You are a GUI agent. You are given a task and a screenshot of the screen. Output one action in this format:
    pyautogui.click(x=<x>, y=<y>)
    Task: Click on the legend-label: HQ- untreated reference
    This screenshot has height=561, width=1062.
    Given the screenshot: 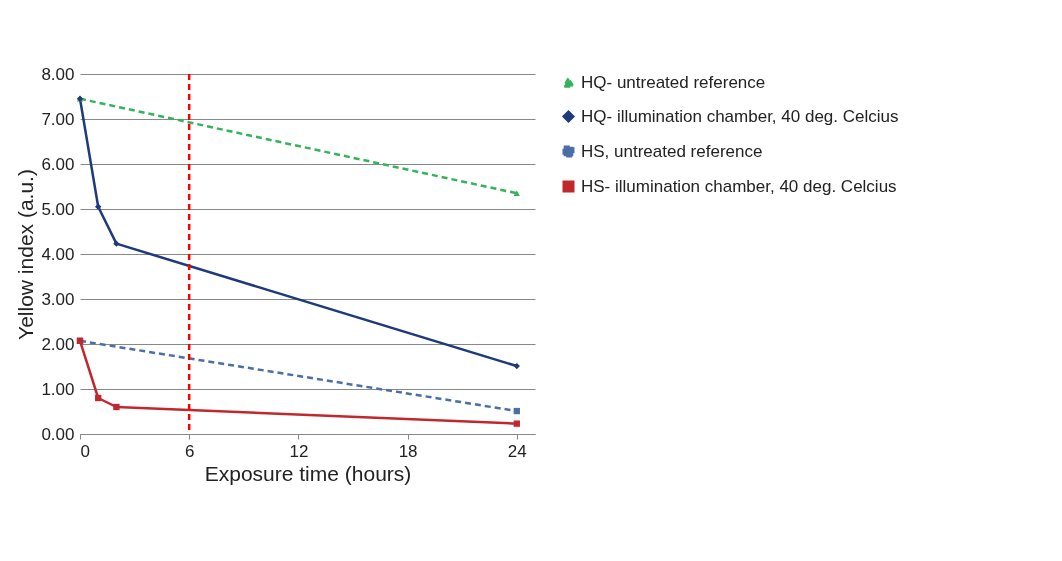 What is the action you would take?
    pyautogui.click(x=673, y=82)
    